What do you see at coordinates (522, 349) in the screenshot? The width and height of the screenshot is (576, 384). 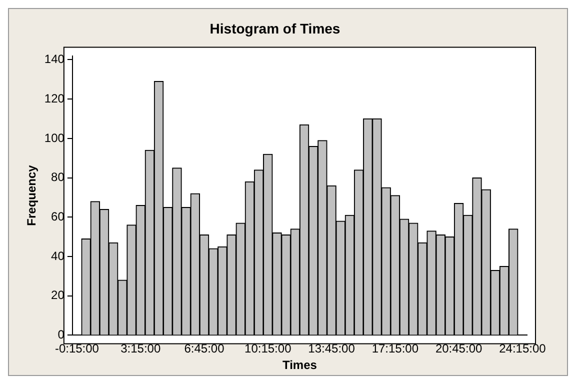 I see `x-tick-label: 24:15:00` at bounding box center [522, 349].